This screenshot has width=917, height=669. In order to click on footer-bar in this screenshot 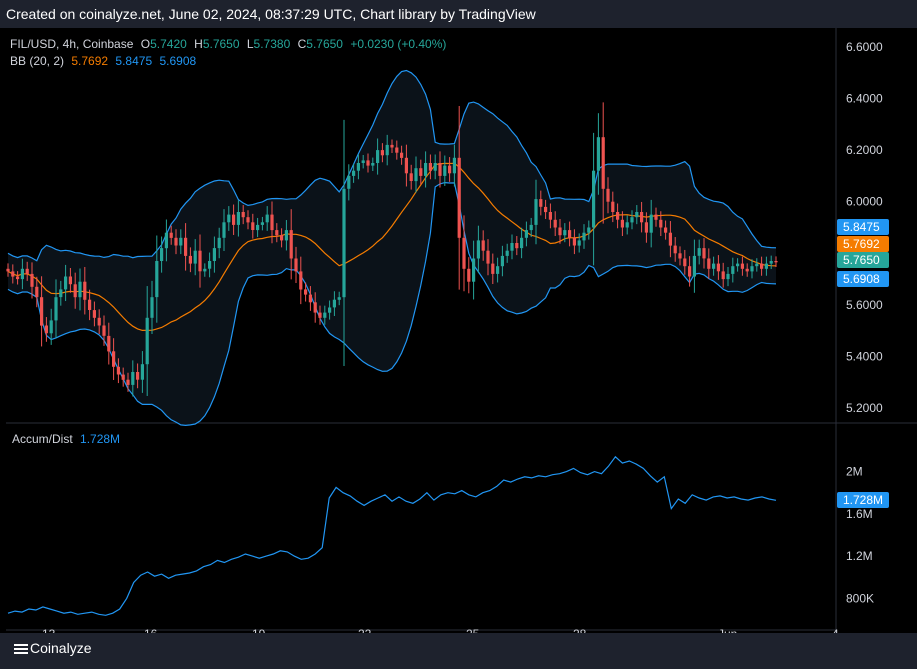, I will do `click(458, 651)`.